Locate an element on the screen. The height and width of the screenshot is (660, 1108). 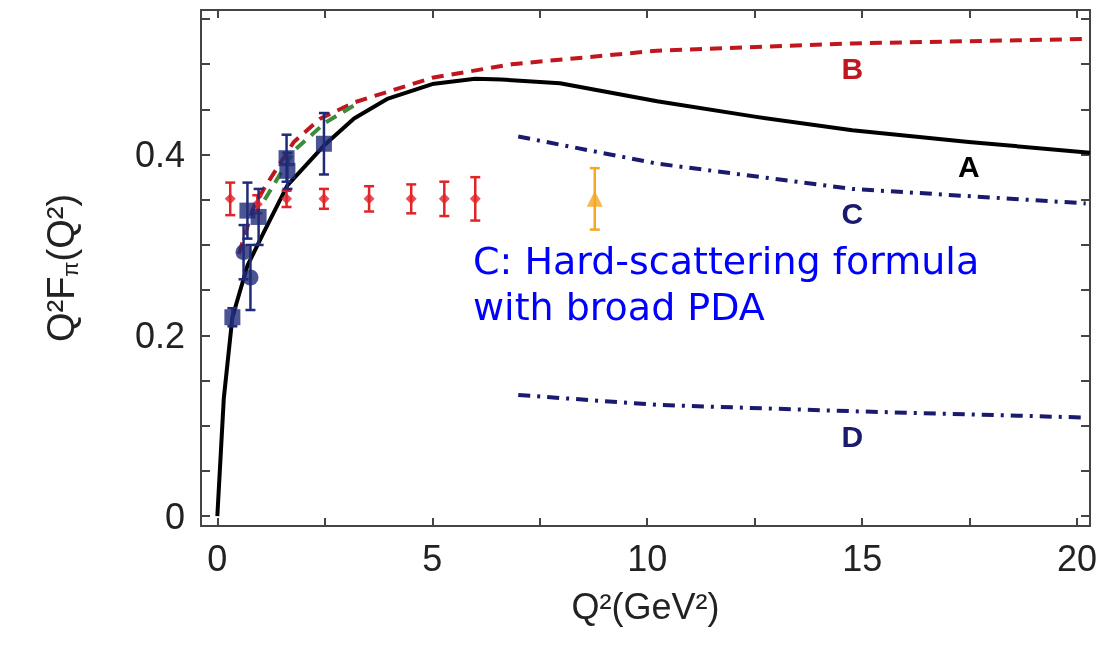
x-tick-label: 20 is located at coordinates (1077, 558).